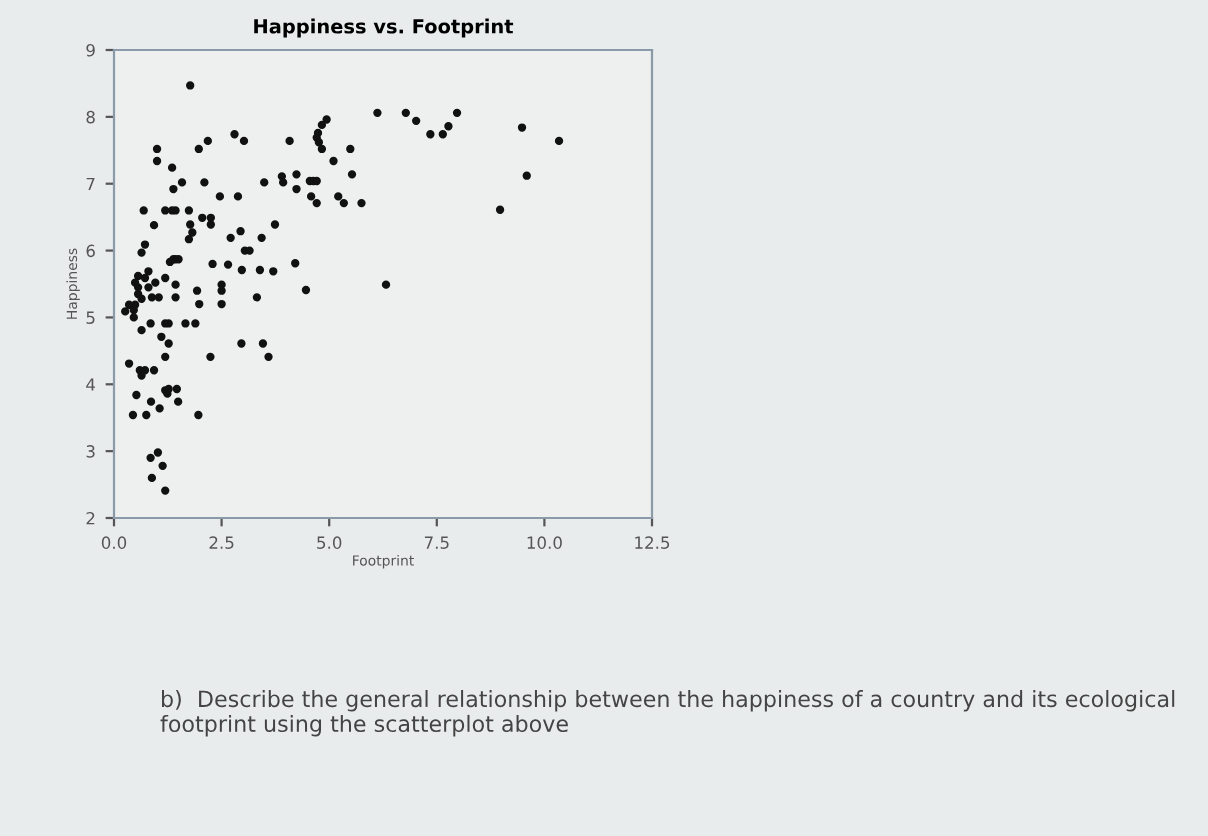 This screenshot has height=836, width=1208. I want to click on x-tick-label: 10.0, so click(544, 542).